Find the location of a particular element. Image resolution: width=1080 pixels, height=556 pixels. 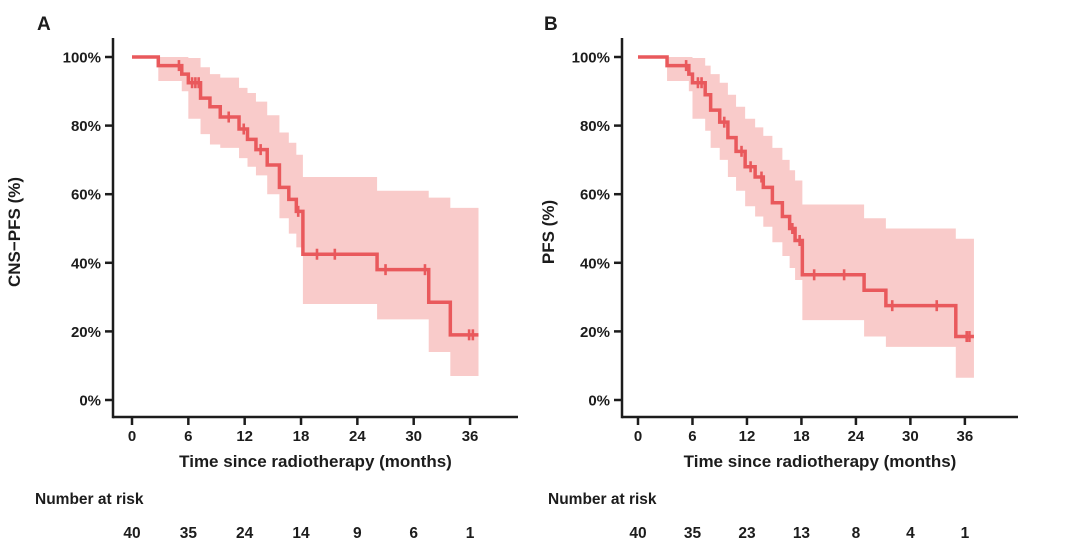

risk-count: 6 is located at coordinates (413, 533).